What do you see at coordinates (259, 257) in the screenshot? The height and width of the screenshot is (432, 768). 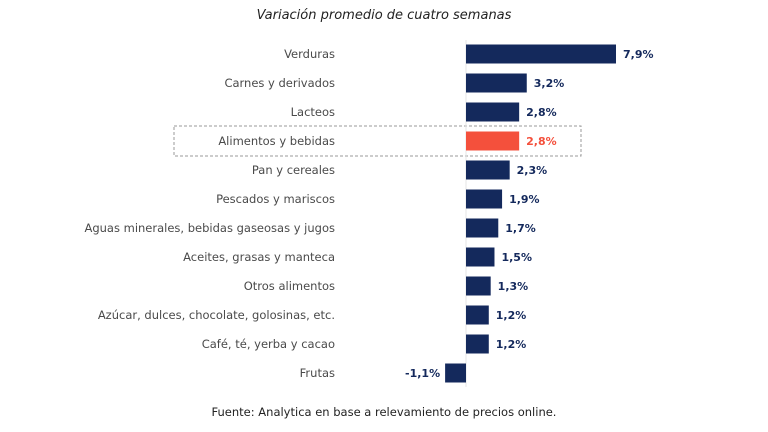 I see `category-label: Aceites, grasas y manteca` at bounding box center [259, 257].